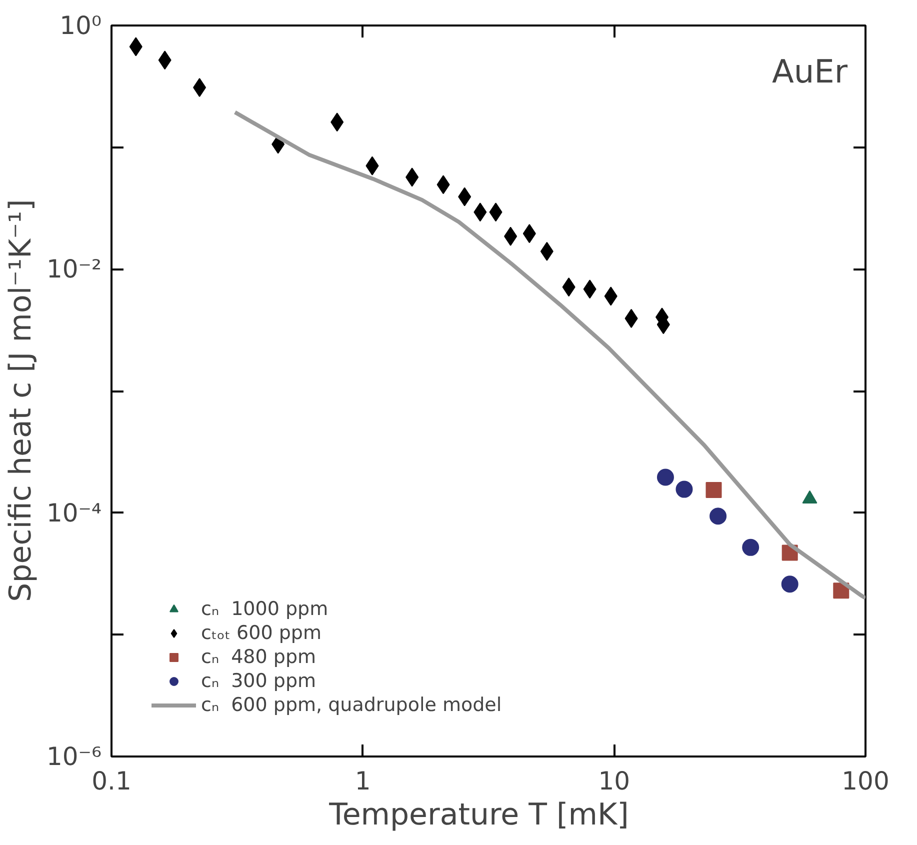 This screenshot has height=845, width=917. I want to click on x-tick-label: 1, so click(362, 781).